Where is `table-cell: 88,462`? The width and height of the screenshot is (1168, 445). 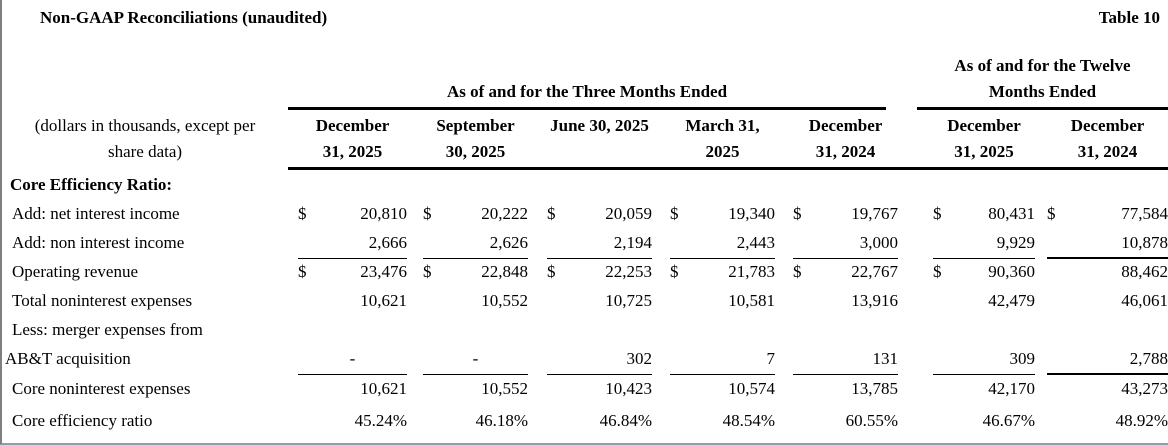
table-cell: 88,462 is located at coordinates (1107, 271).